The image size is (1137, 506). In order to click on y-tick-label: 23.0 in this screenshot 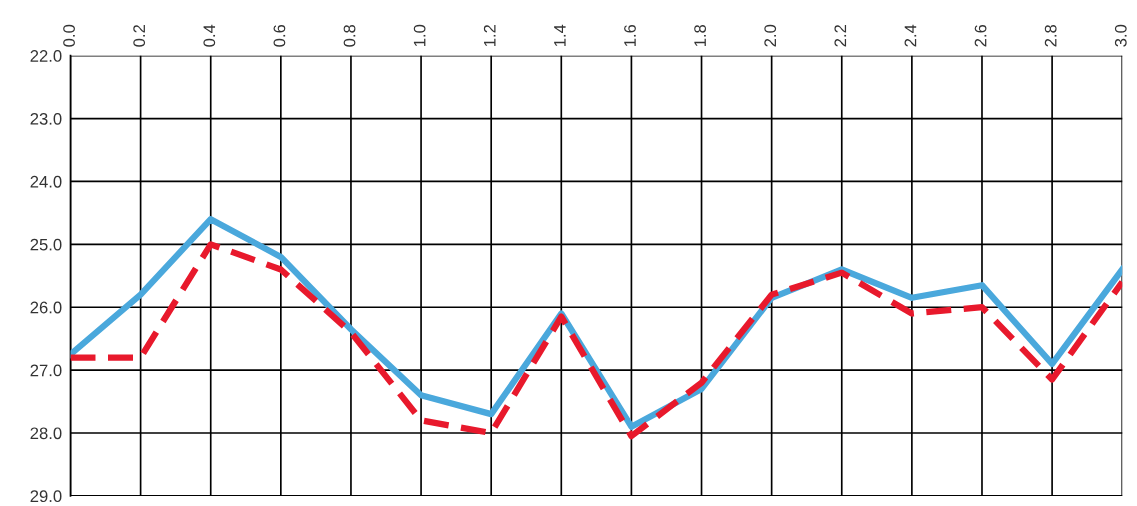, I will do `click(46, 118)`.